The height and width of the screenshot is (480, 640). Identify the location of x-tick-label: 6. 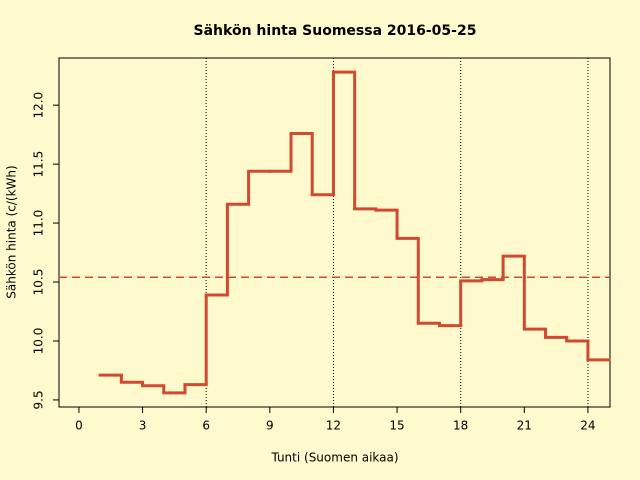
(206, 426).